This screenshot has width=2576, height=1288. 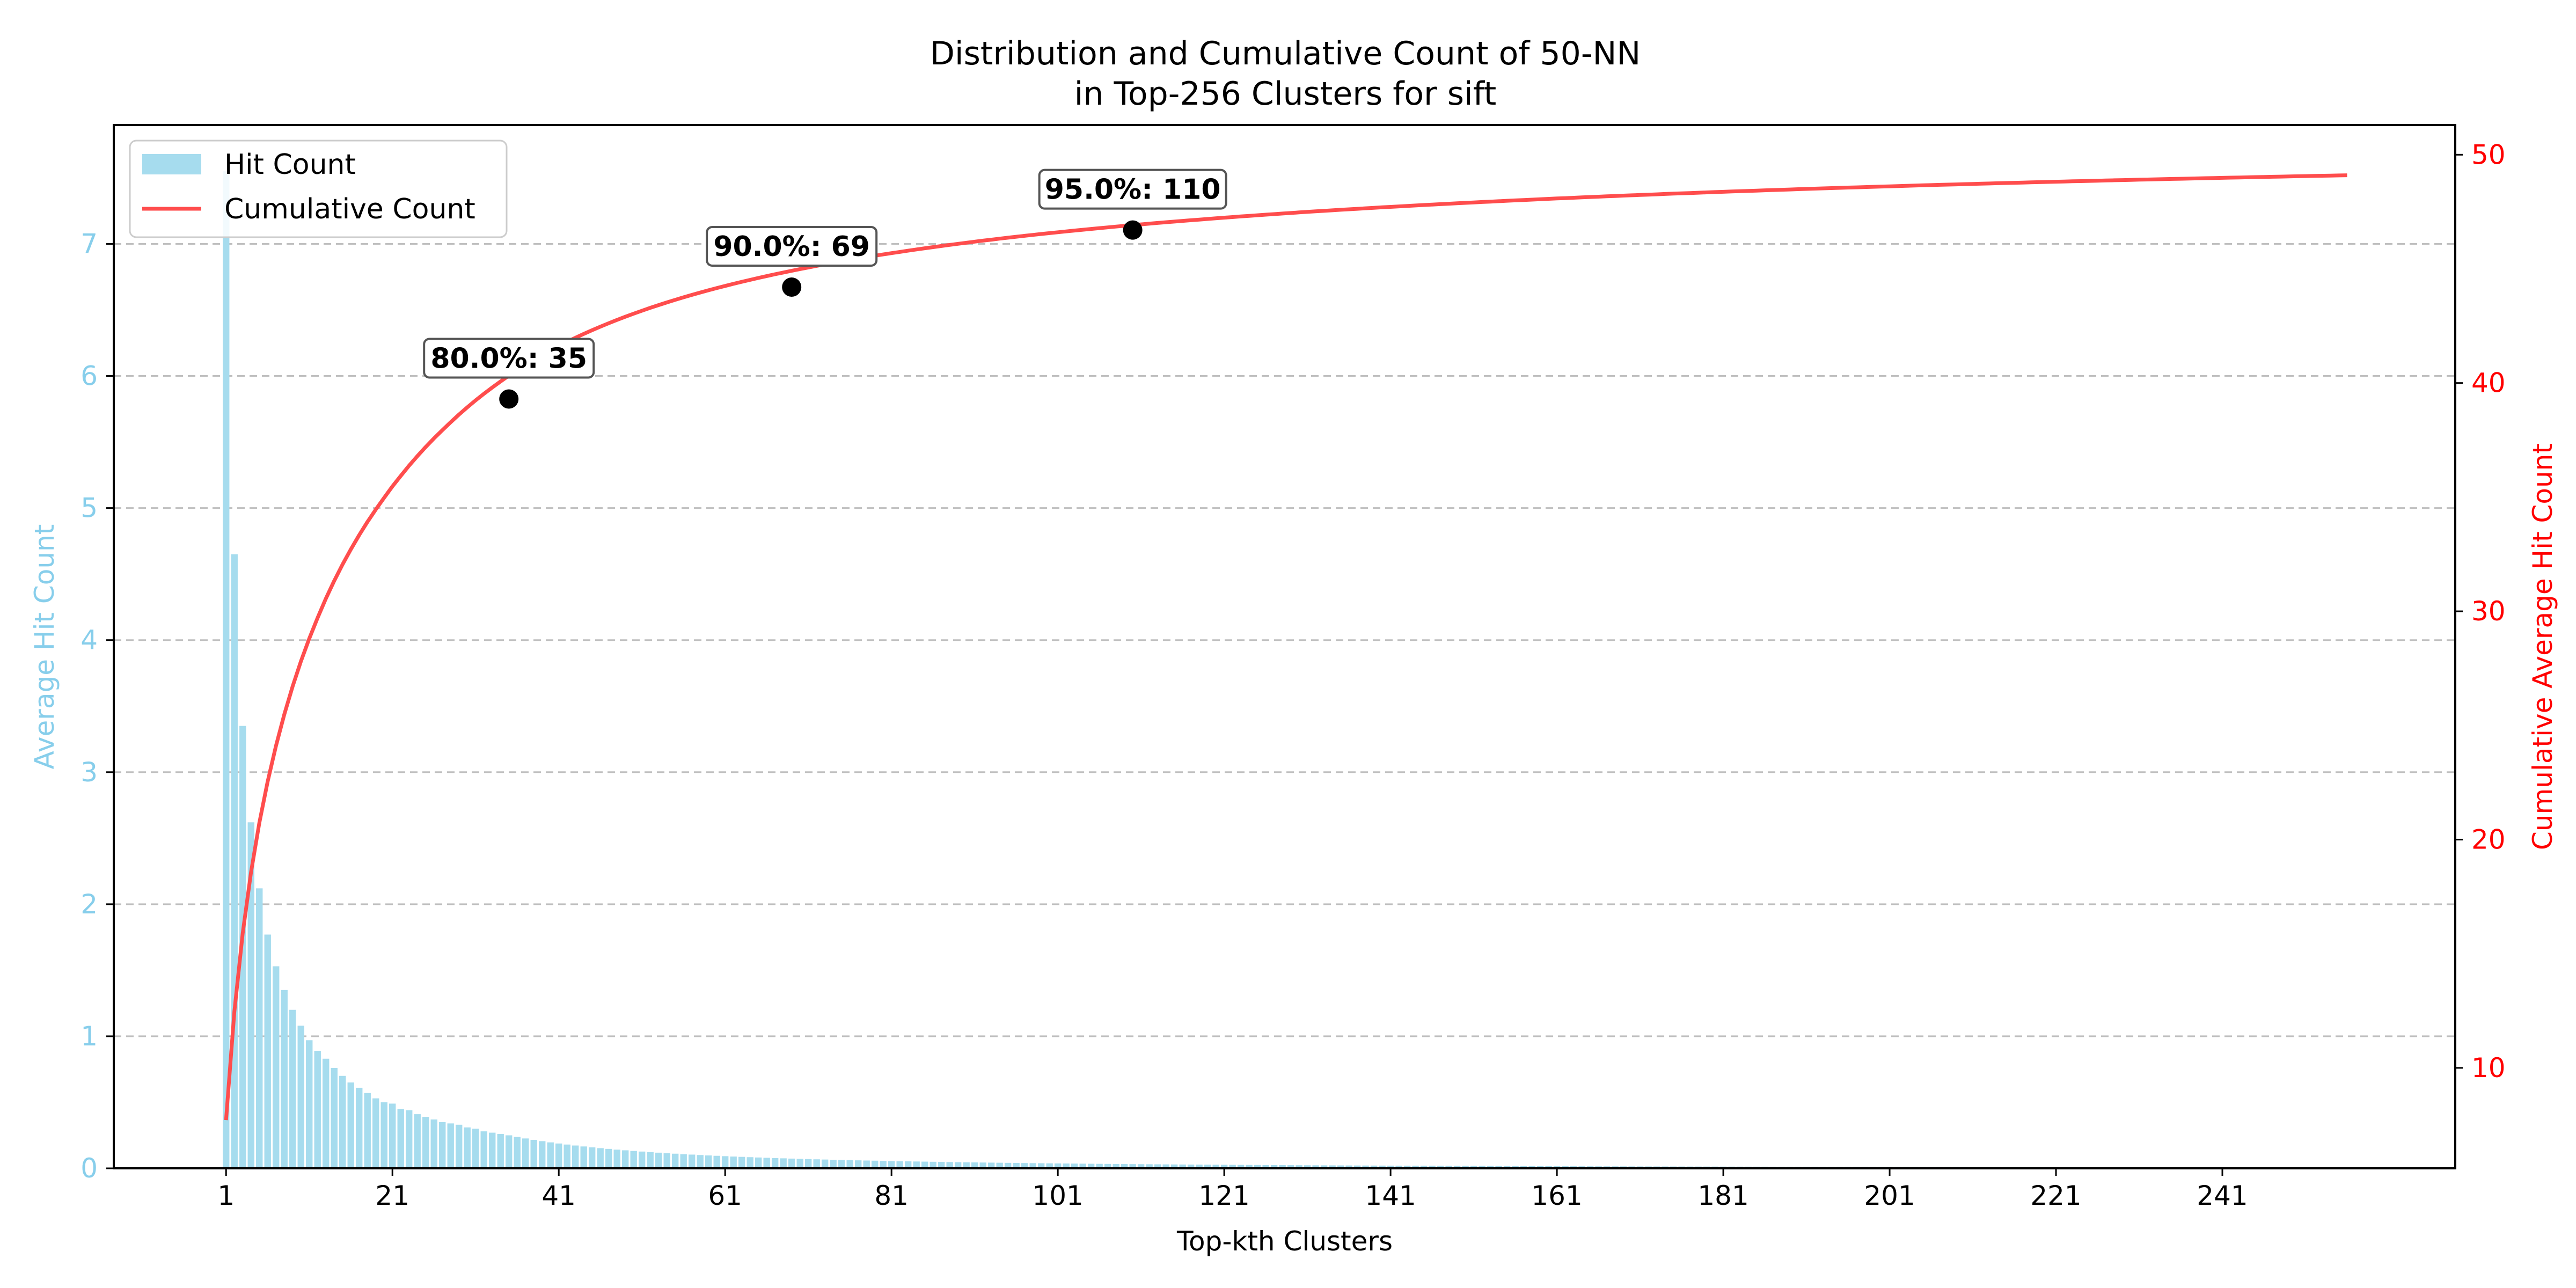 What do you see at coordinates (825, 289) in the screenshot?
I see `threshold-annotations: 80.0%: 35 90.0%: 69 95.0%: 110` at bounding box center [825, 289].